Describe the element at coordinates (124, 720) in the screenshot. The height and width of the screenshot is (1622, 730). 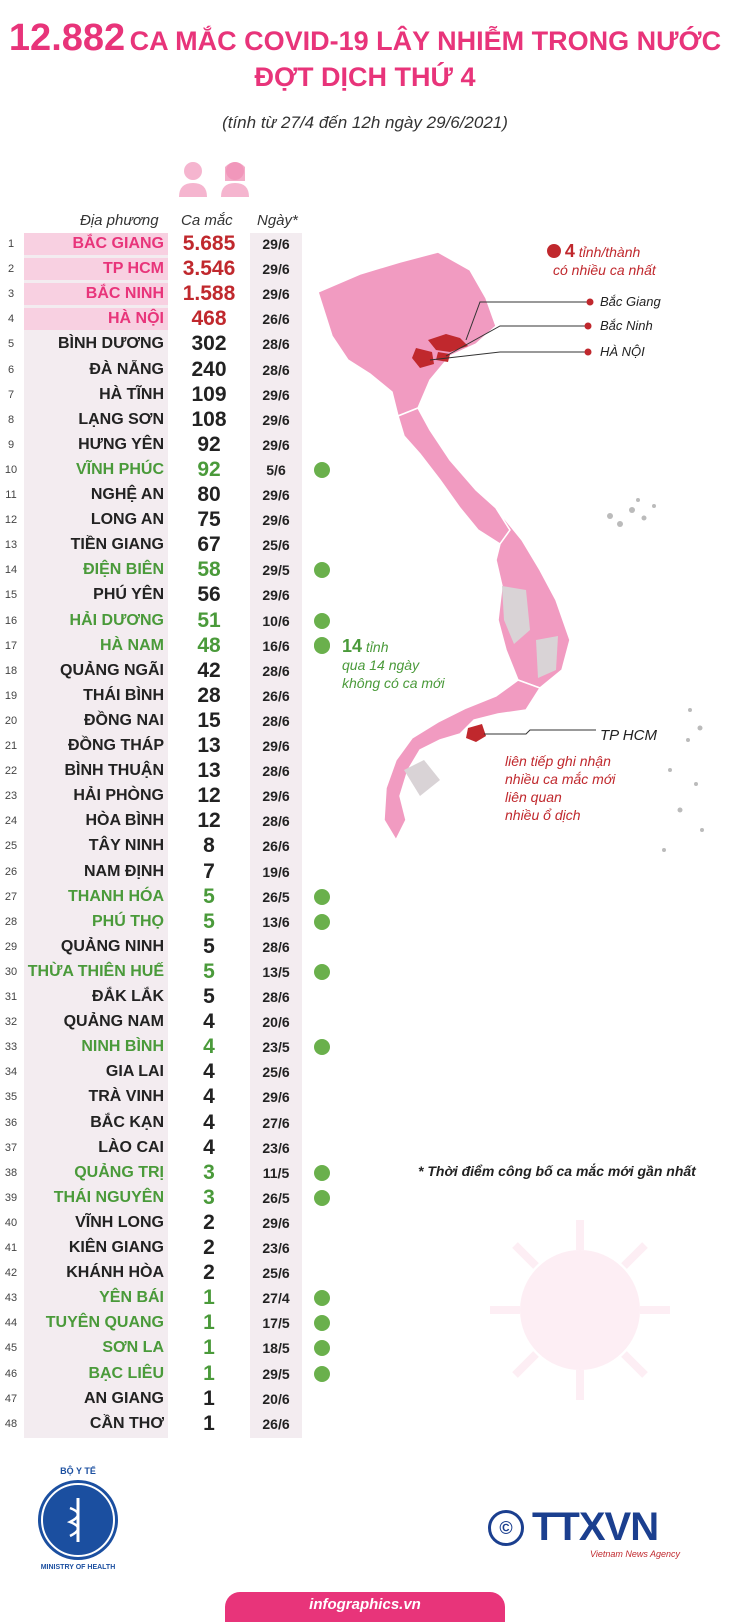
I see `province-name: ĐỒNG NAI` at that location.